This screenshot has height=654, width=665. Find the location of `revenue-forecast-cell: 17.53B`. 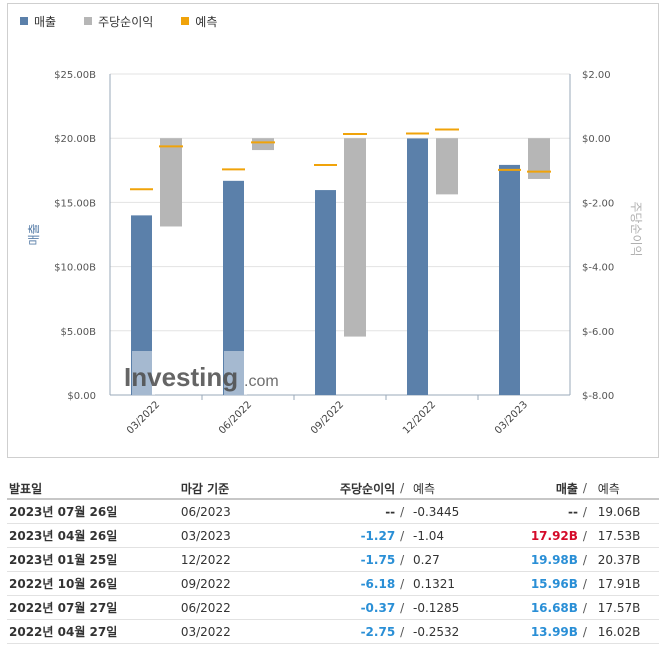

revenue-forecast-cell: 17.53B is located at coordinates (619, 535).